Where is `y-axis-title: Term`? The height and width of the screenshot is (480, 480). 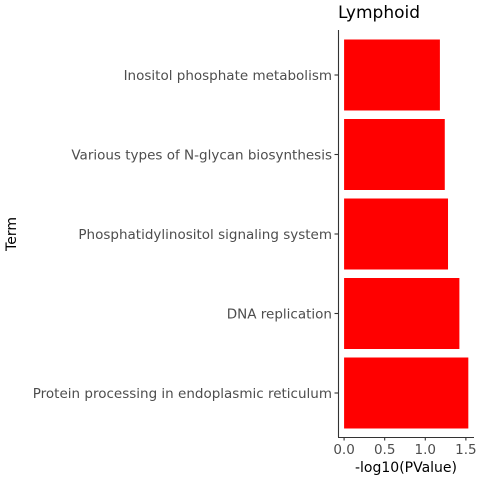 y-axis-title: Term is located at coordinates (12, 234).